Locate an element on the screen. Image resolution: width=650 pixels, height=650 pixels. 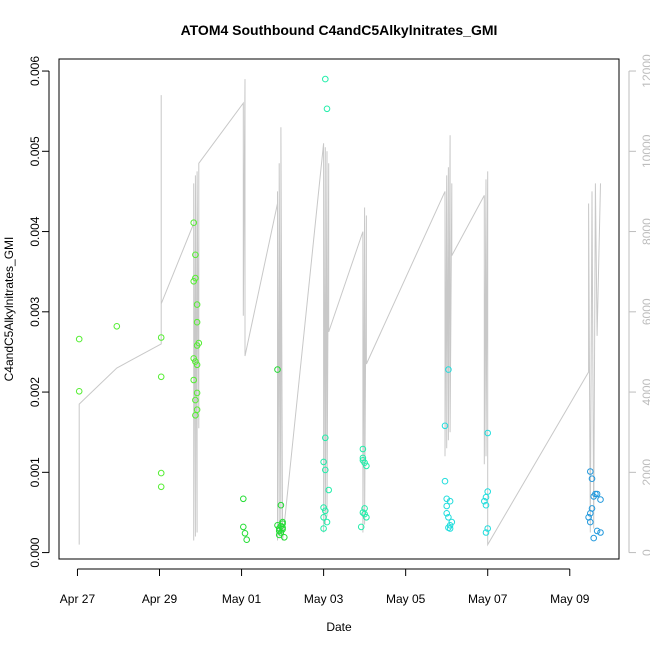
y2-tick-label: 10000 is located at coordinates (645, 151).